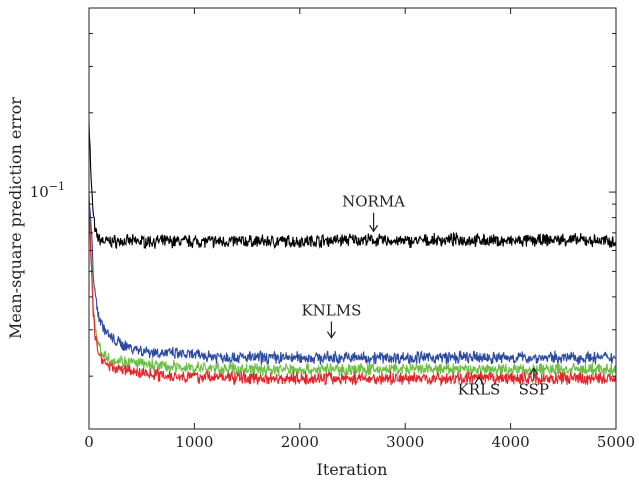 This screenshot has width=639, height=484. I want to click on annotation-arrowhead-ssp, so click(534, 371).